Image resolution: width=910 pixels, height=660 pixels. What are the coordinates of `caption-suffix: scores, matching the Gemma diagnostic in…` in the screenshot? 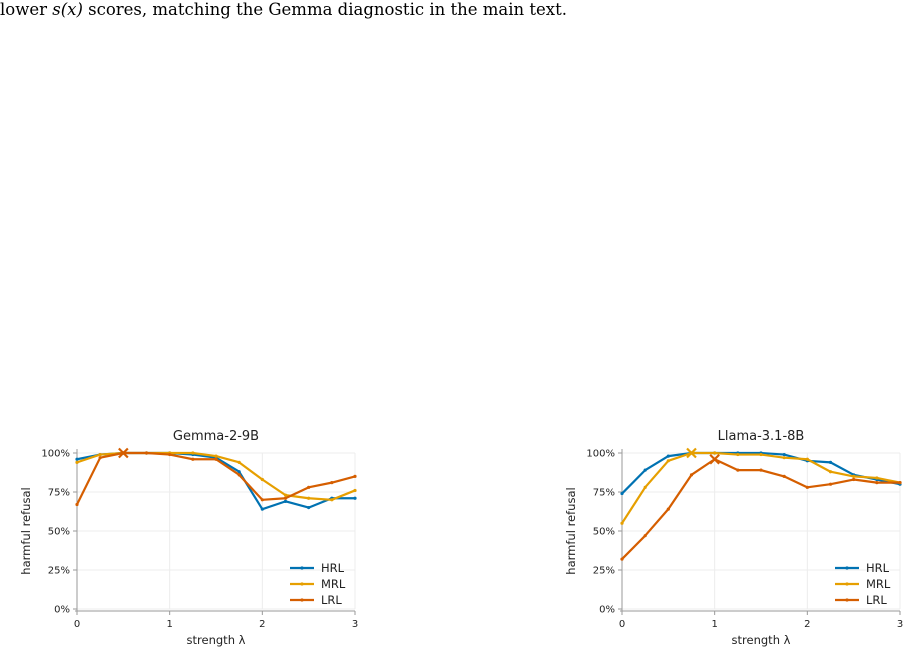 It's located at (324, 9).